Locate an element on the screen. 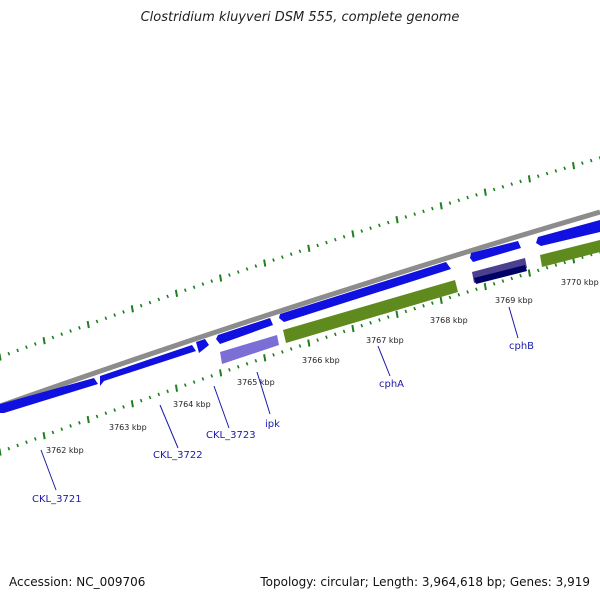 The height and width of the screenshot is (600, 600). gene-feature is located at coordinates (570, 253).